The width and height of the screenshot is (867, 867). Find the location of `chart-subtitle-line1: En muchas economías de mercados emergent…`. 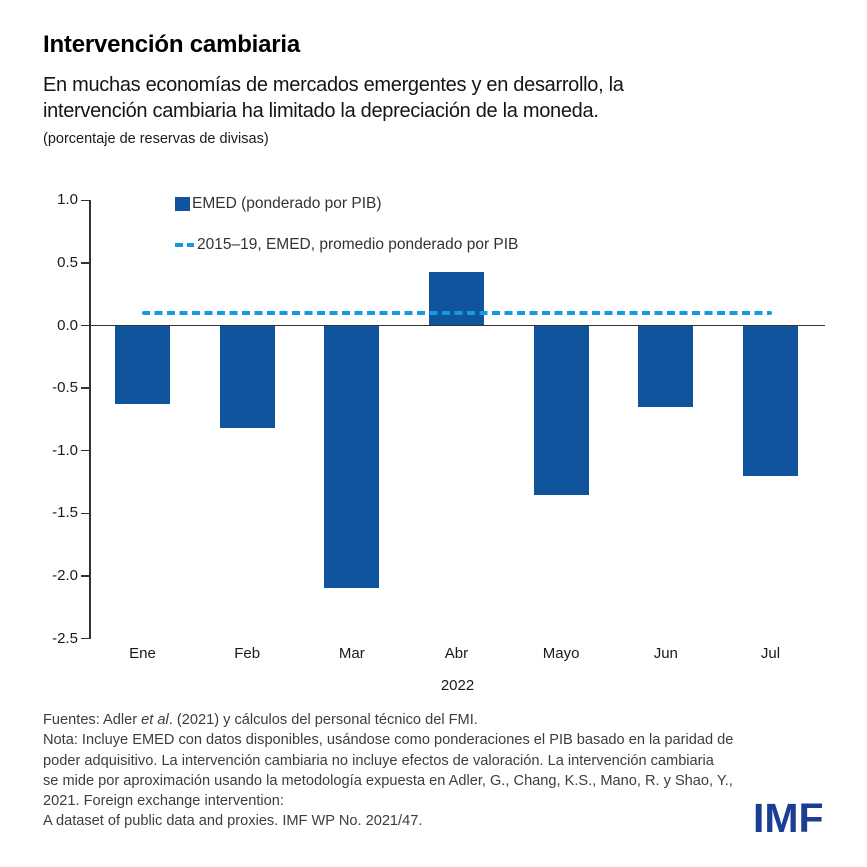

chart-subtitle-line1: En muchas economías de mercados emergent… is located at coordinates (333, 85).